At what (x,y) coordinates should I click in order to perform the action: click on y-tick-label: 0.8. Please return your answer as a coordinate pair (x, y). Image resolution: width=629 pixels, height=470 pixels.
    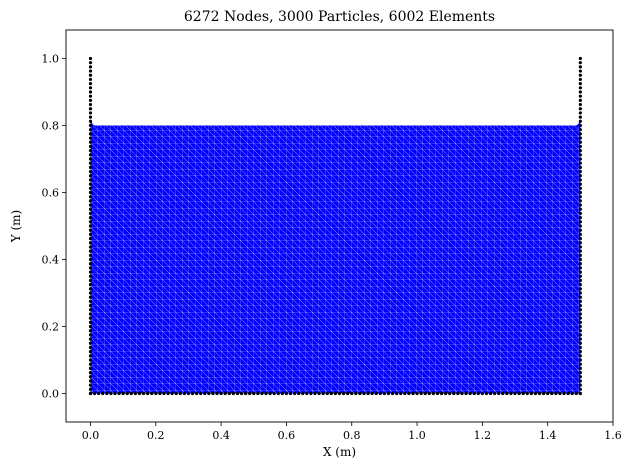
    Looking at the image, I should click on (51, 125).